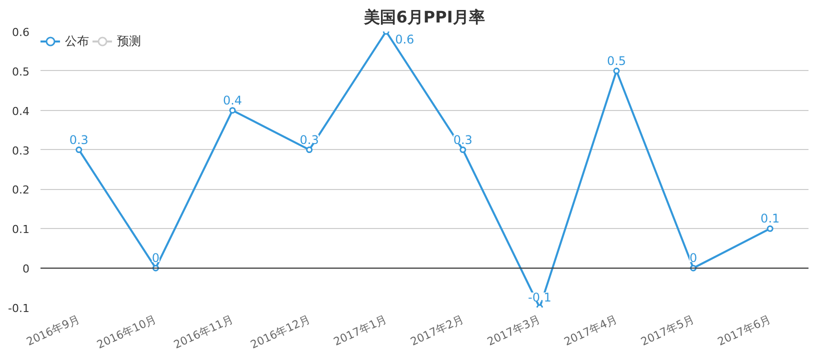  Describe the element at coordinates (667, 330) in the screenshot. I see `x-tick-label: 2017年5月` at that location.